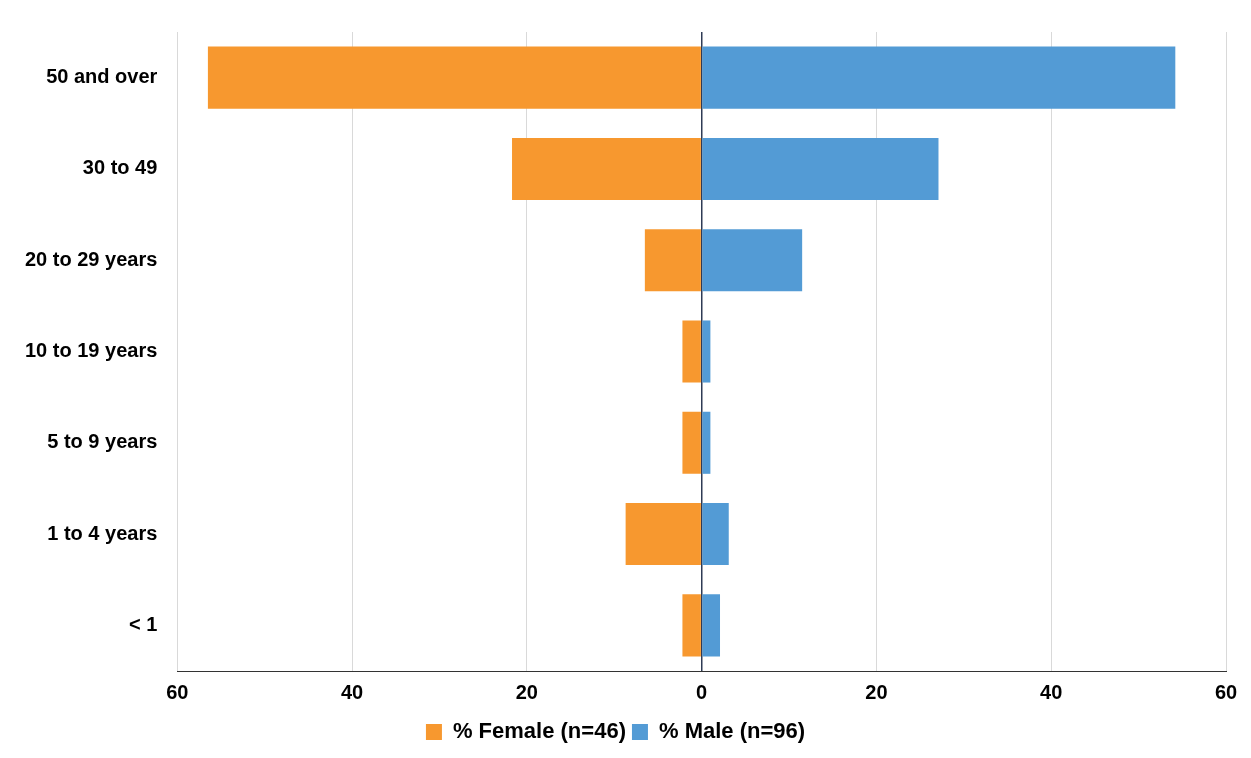  What do you see at coordinates (102, 532) in the screenshot?
I see `y-tick-label: 1 to 4 years` at bounding box center [102, 532].